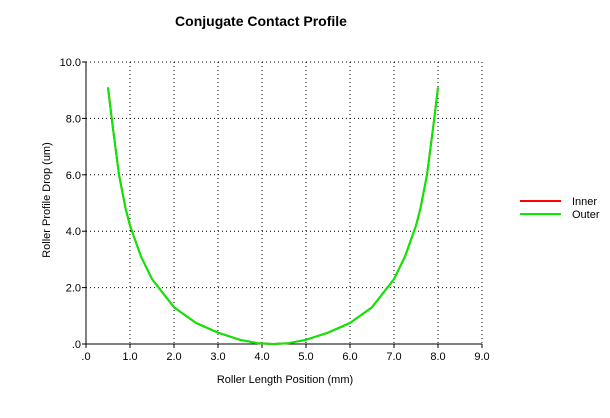 The image size is (610, 418). I want to click on y-tick-label: 10.0, so click(70, 63).